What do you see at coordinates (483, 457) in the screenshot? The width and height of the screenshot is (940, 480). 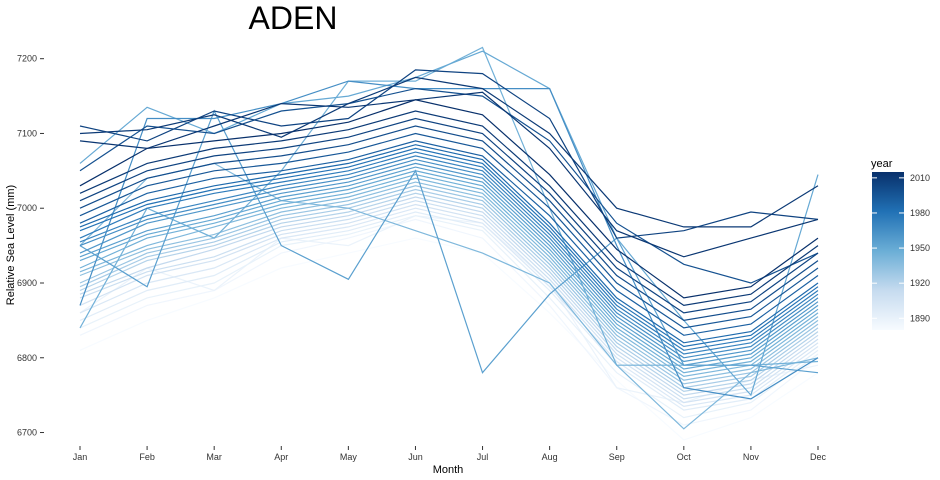 I see `x-tick-label: Jul` at bounding box center [483, 457].